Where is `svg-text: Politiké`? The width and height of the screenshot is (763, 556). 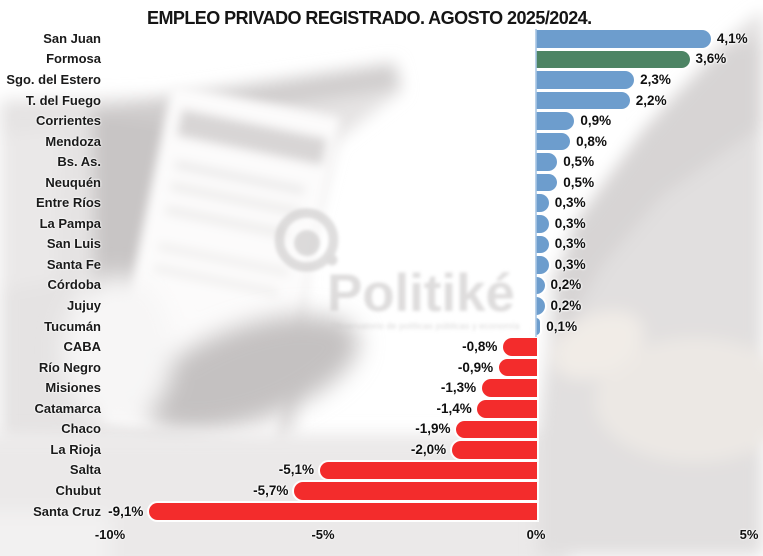
svg-text: Politiké is located at coordinates (421, 293).